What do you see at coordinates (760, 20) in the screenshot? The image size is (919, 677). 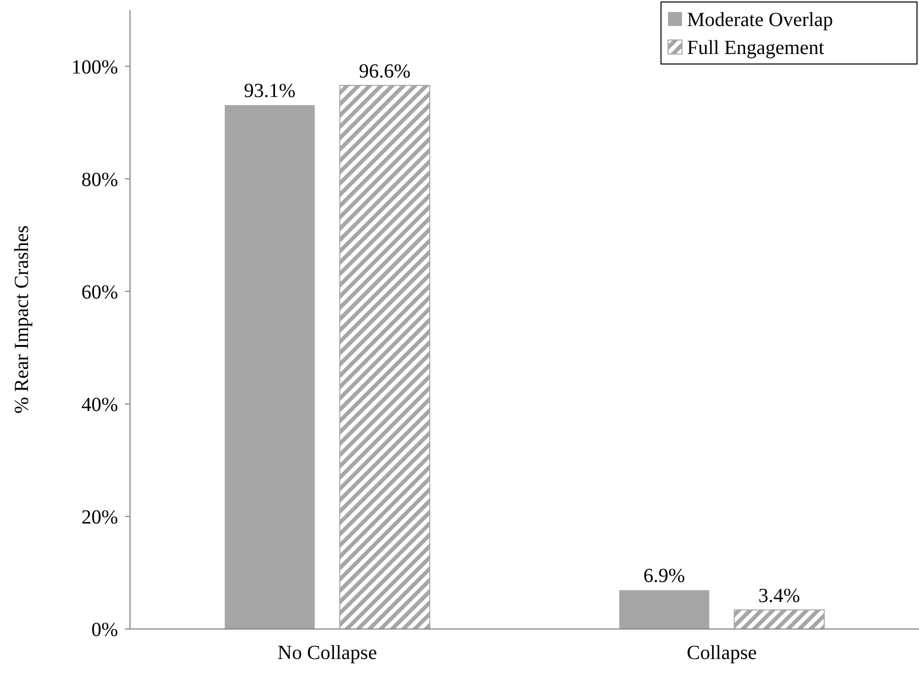 I see `legend-label: Moderate Overlap` at bounding box center [760, 20].